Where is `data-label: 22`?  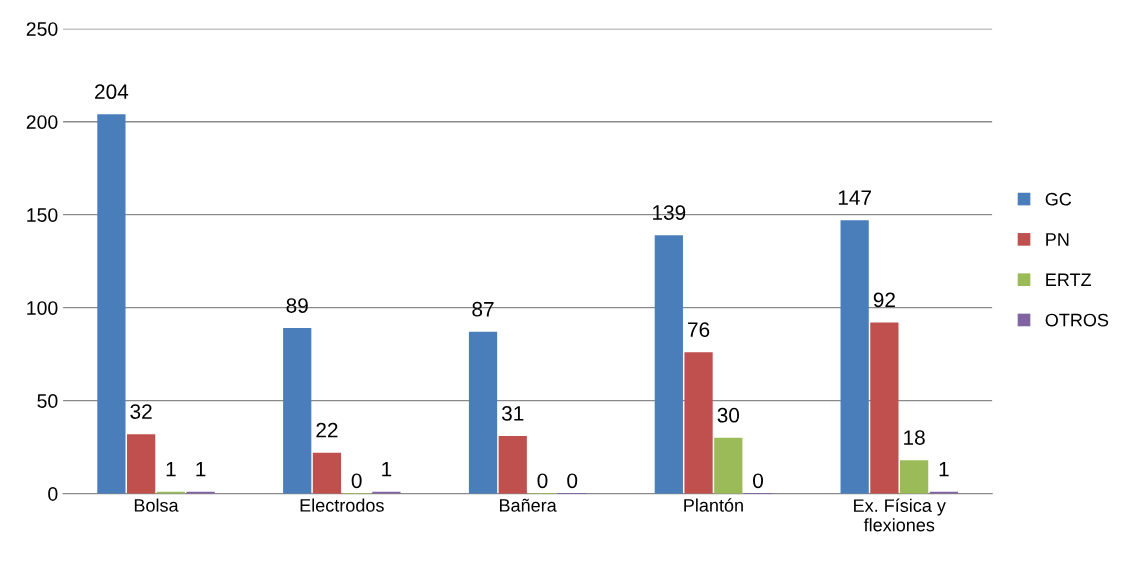
data-label: 22 is located at coordinates (327, 430).